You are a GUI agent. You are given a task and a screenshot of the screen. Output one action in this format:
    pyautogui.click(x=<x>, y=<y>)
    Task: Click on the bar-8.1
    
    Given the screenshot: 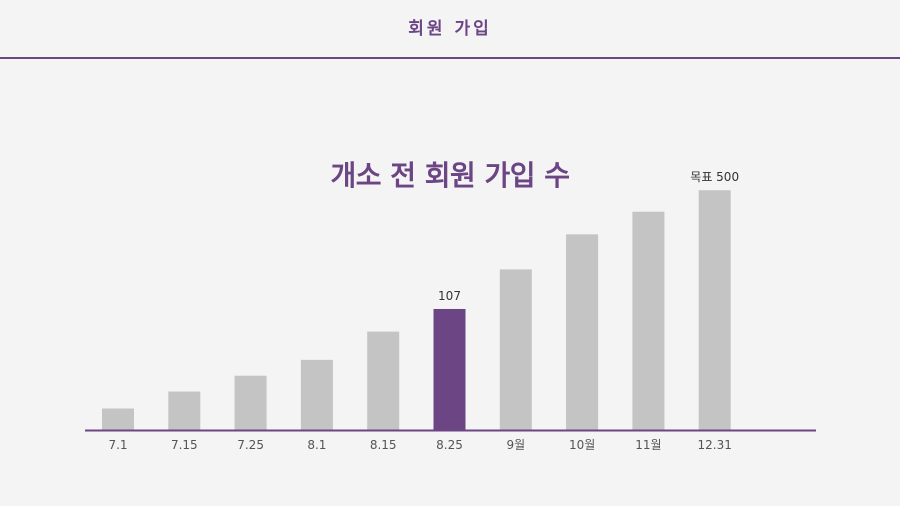 What is the action you would take?
    pyautogui.click(x=316, y=394)
    